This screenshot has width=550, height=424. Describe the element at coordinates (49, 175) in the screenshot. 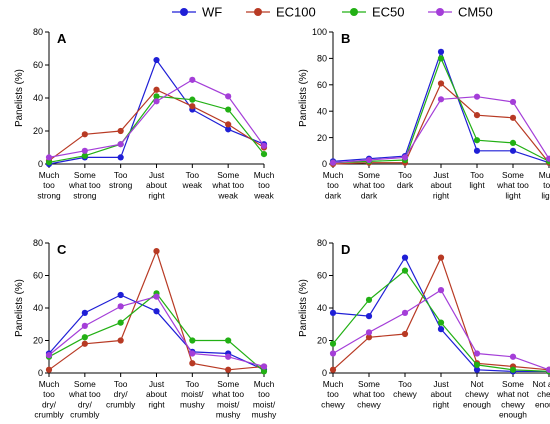

I see `x-tick-label-line: Much` at that location.